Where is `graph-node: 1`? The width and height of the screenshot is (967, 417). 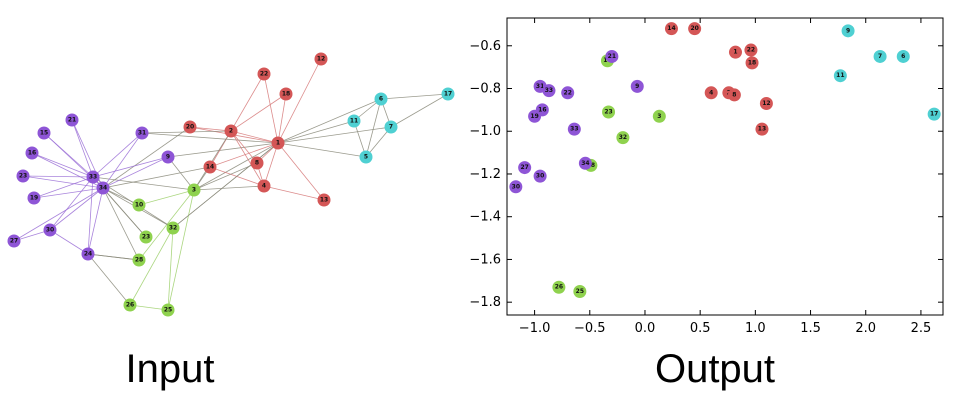 graph-node: 1 is located at coordinates (278, 143).